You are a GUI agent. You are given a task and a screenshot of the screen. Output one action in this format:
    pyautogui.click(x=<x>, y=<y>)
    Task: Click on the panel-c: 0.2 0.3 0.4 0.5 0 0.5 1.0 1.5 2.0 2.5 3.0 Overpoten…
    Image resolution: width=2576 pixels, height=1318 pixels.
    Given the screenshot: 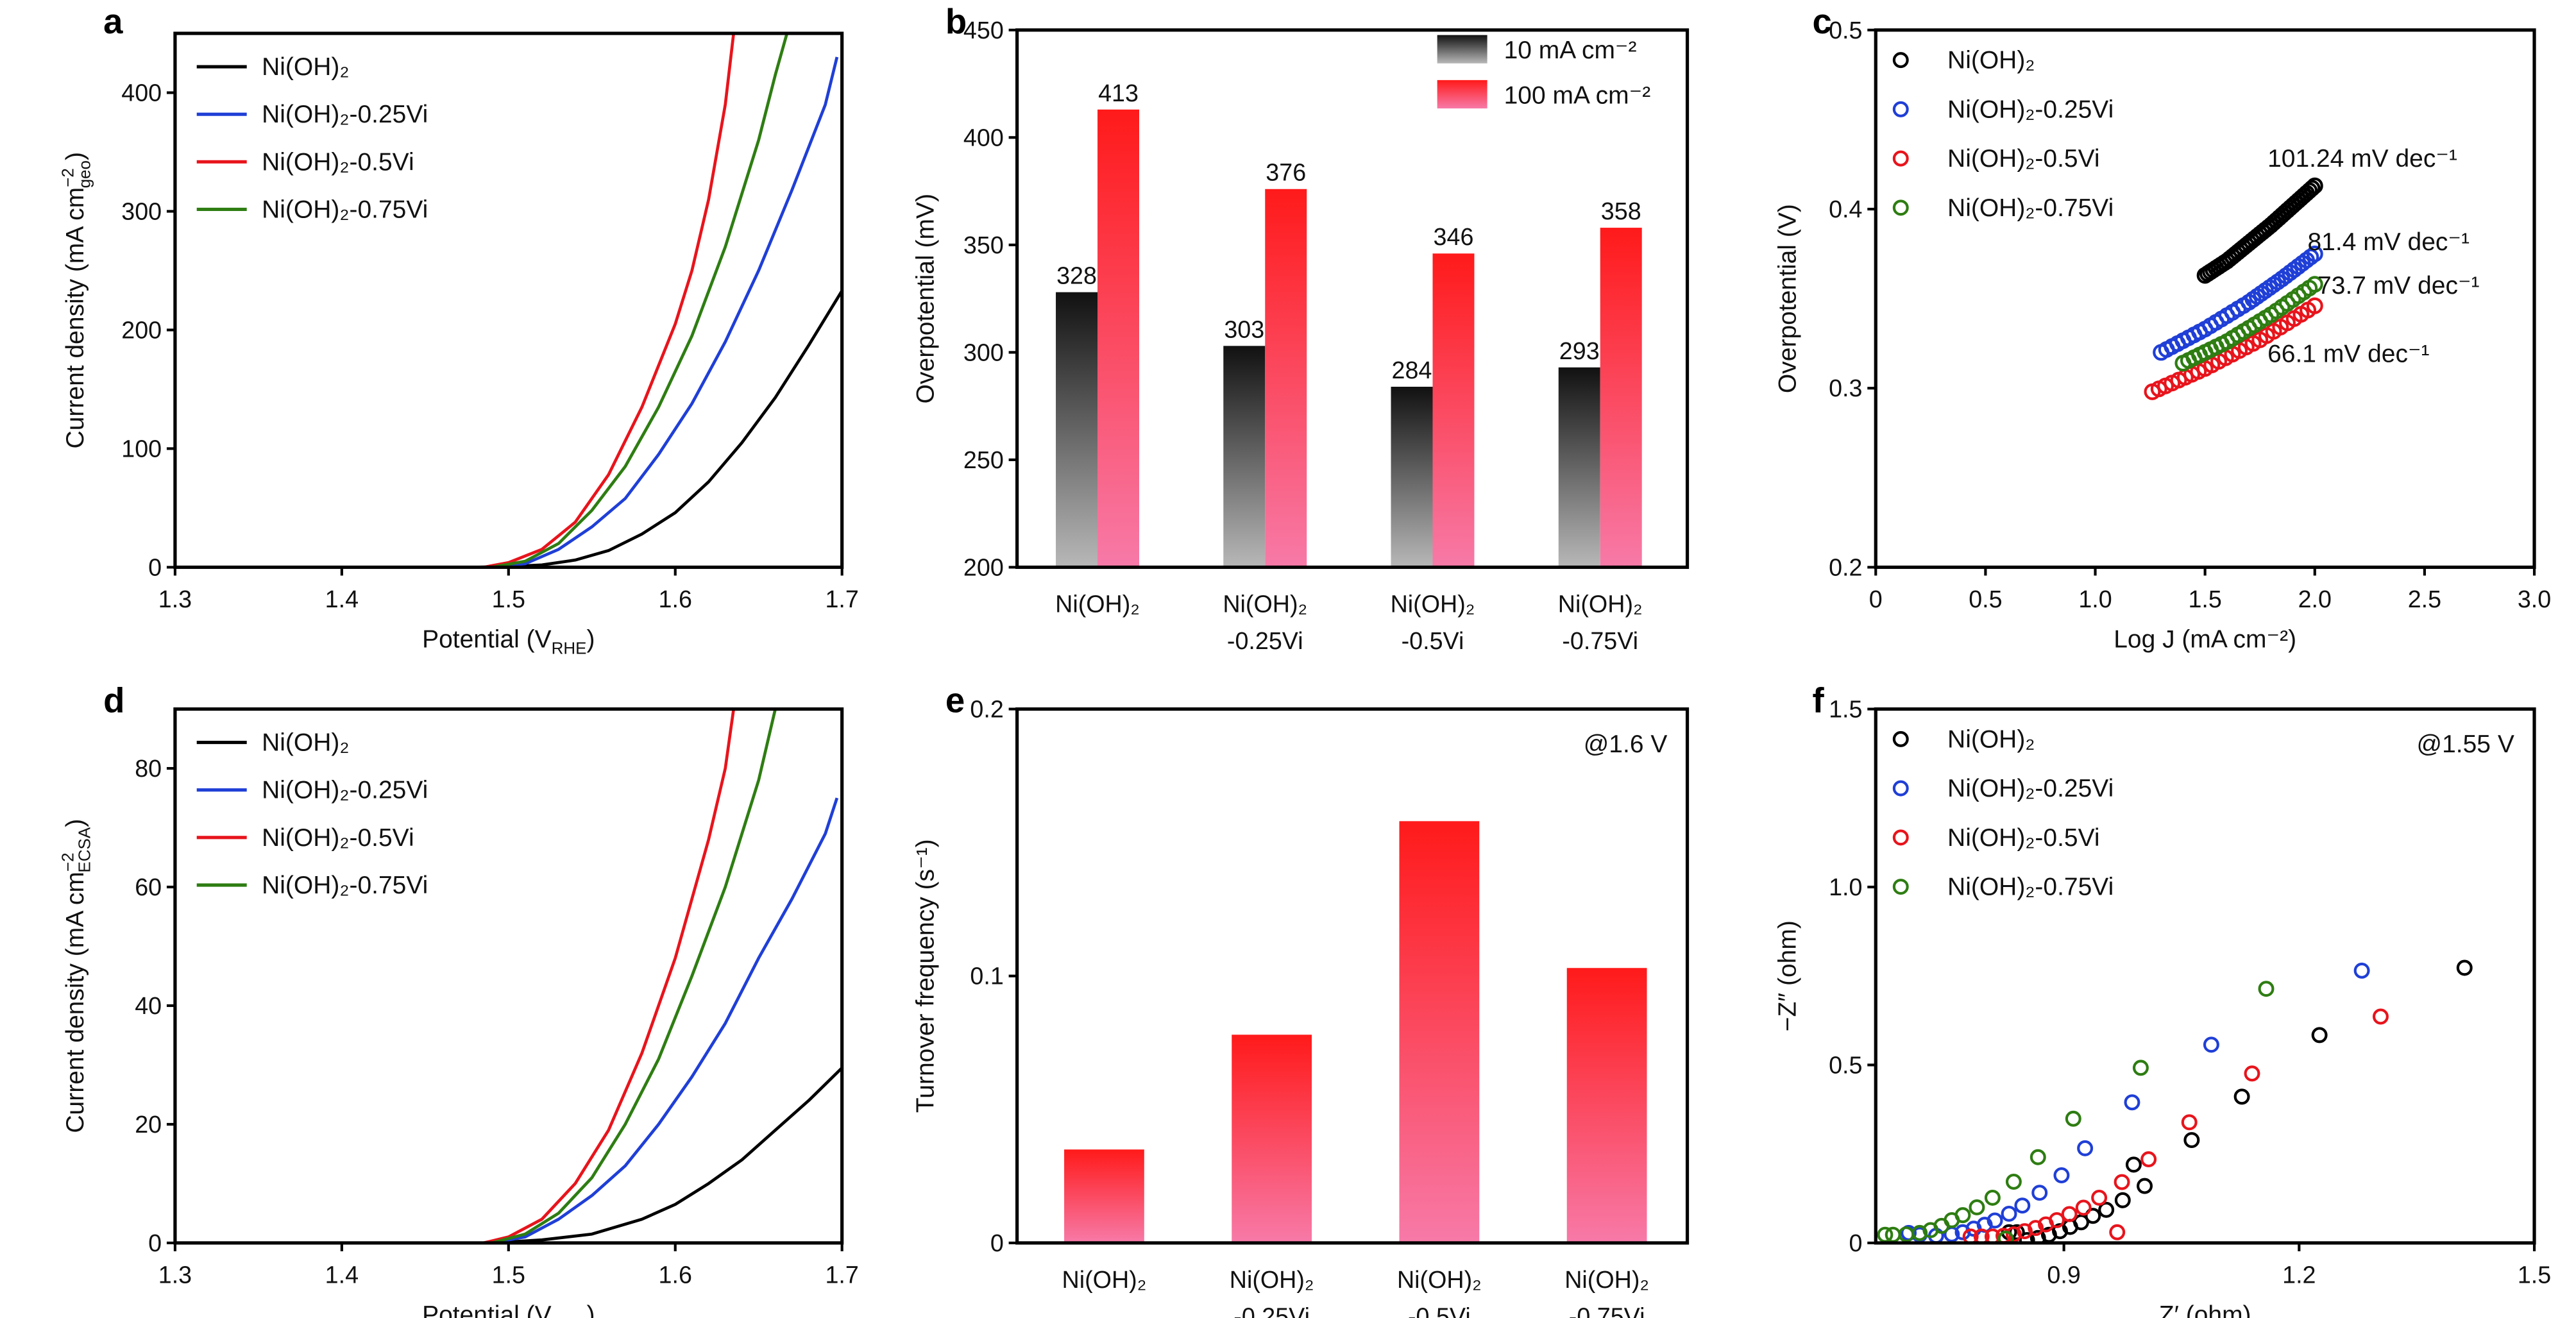 What is the action you would take?
    pyautogui.click(x=2163, y=335)
    